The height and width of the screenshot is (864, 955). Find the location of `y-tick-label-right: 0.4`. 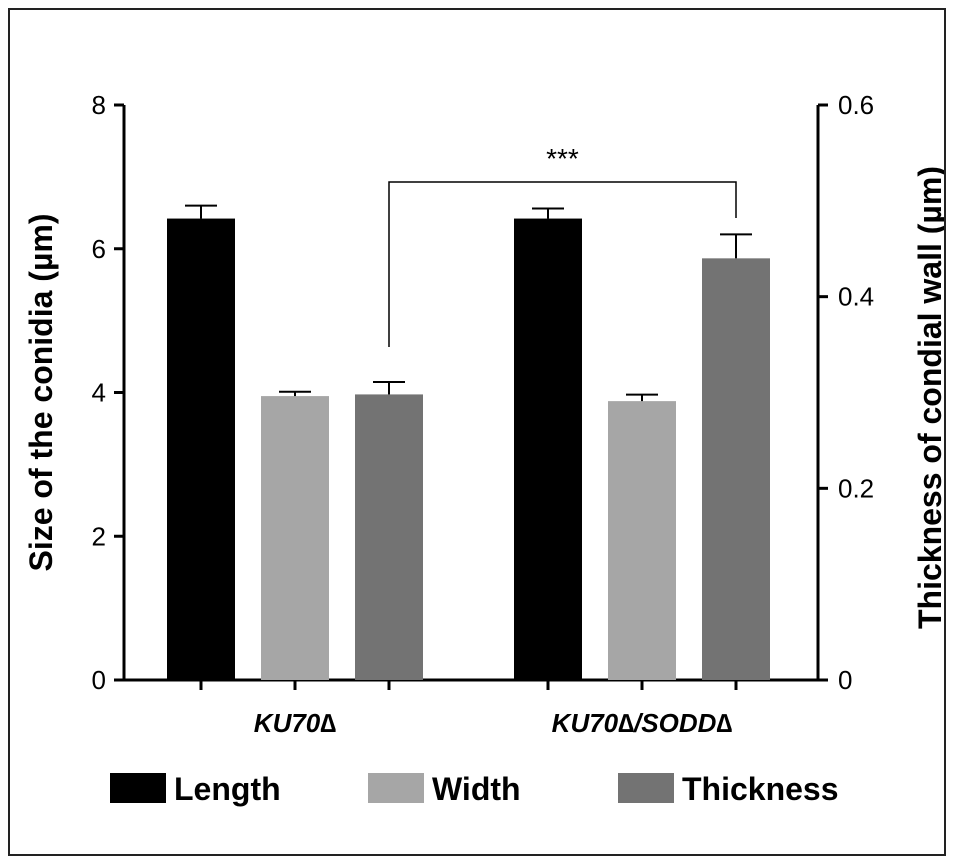

y-tick-label-right: 0.4 is located at coordinates (856, 297).